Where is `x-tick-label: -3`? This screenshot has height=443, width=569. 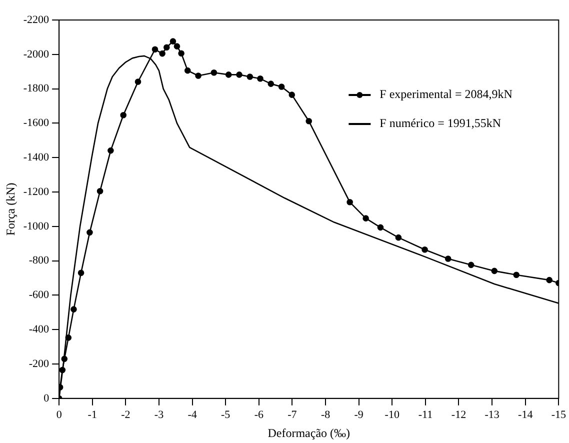
x-tick-label: -3 is located at coordinates (159, 414).